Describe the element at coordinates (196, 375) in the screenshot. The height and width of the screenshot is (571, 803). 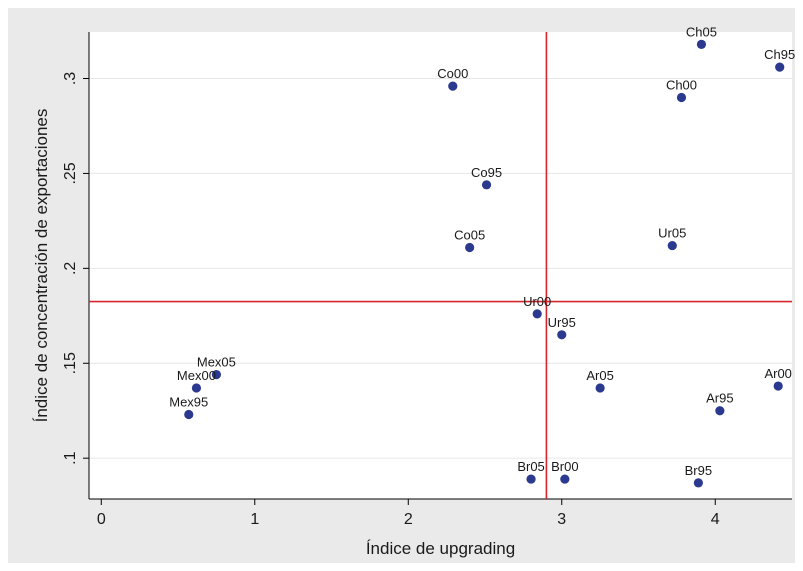
I see `point-label: Mex00` at that location.